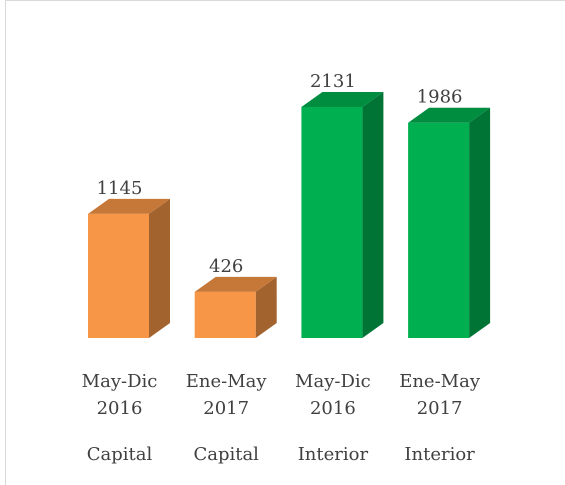  What do you see at coordinates (226, 266) in the screenshot?
I see `data-label: 426` at bounding box center [226, 266].